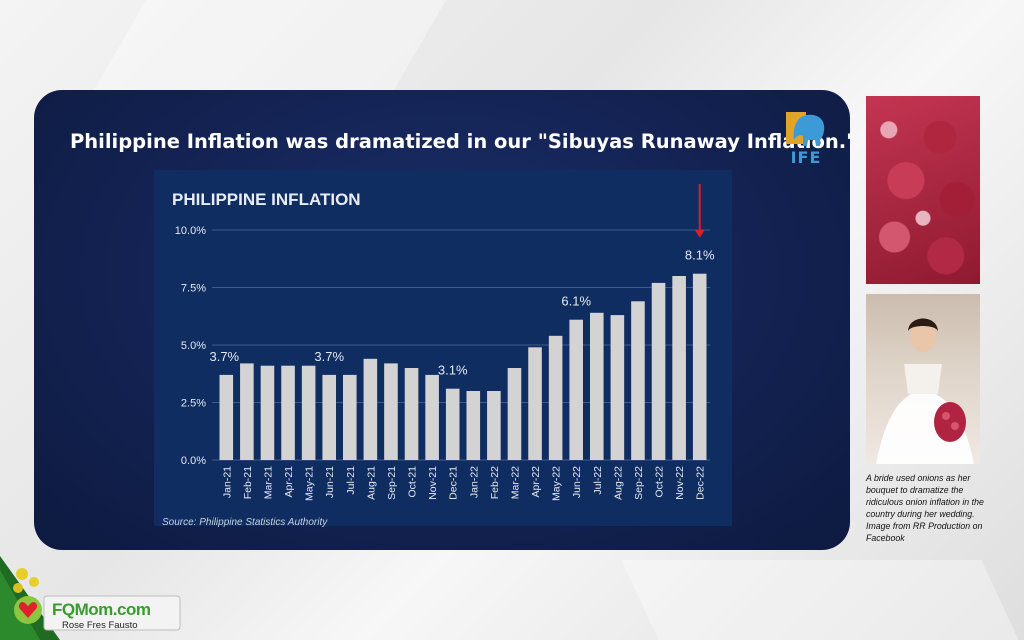 The image size is (1024, 640). What do you see at coordinates (351, 480) in the screenshot?
I see `x-tick-label: Jul-21` at bounding box center [351, 480].